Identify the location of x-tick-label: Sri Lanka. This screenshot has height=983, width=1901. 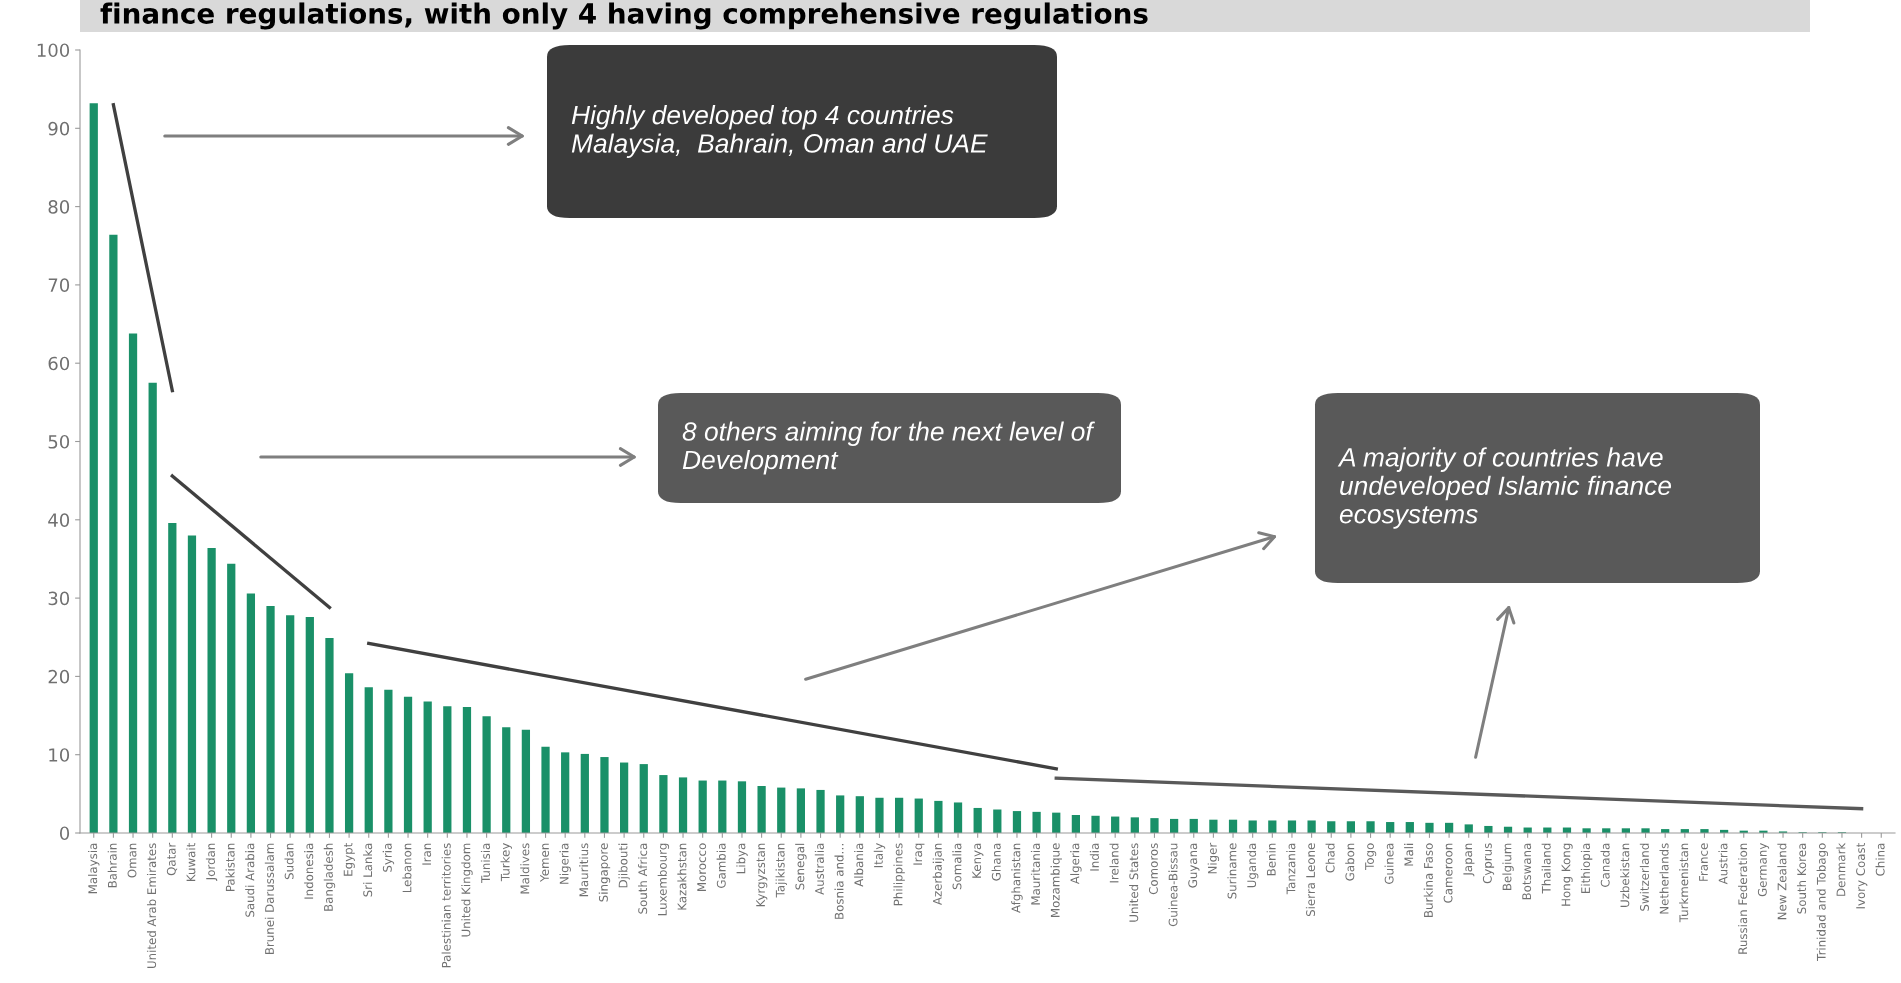
(368, 870).